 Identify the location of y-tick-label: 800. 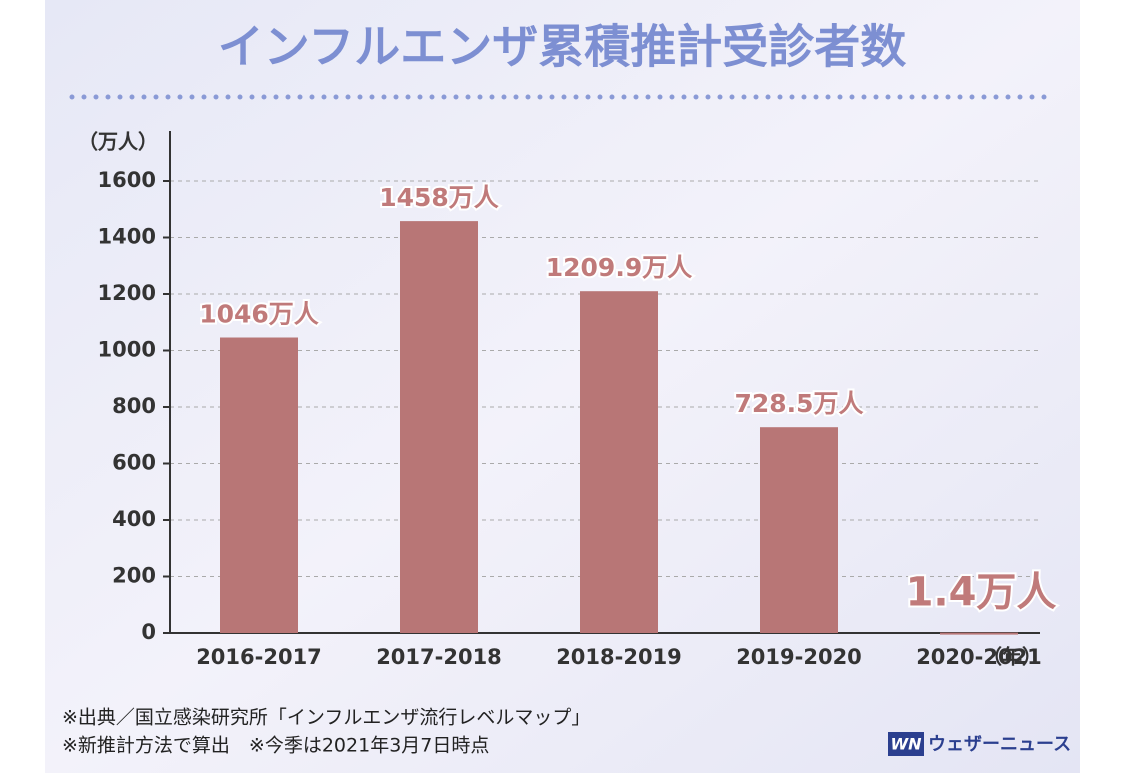
(134, 406).